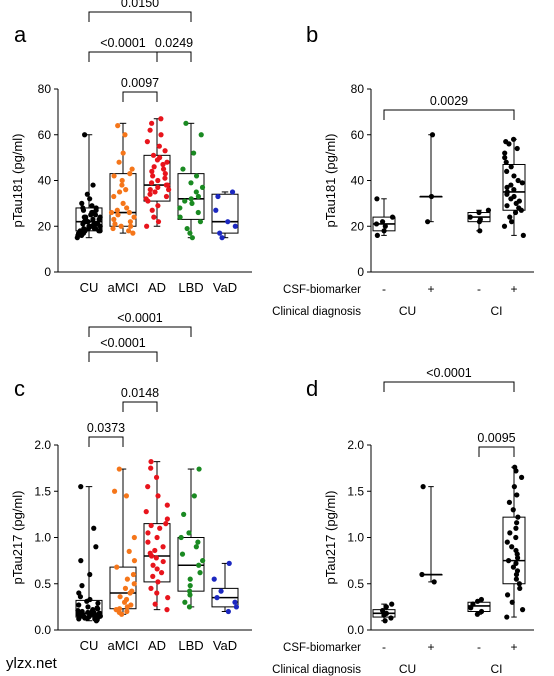 This screenshot has height=676, width=554. Describe the element at coordinates (122, 645) in the screenshot. I see `x-tick-label: aMCI` at that location.